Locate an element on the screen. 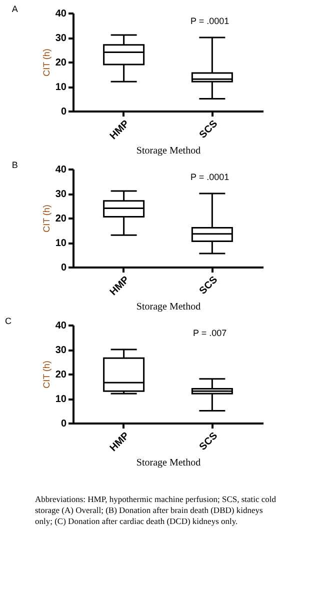 Image resolution: width=330 pixels, height=615 pixels. chart-title: C is located at coordinates (8, 321).